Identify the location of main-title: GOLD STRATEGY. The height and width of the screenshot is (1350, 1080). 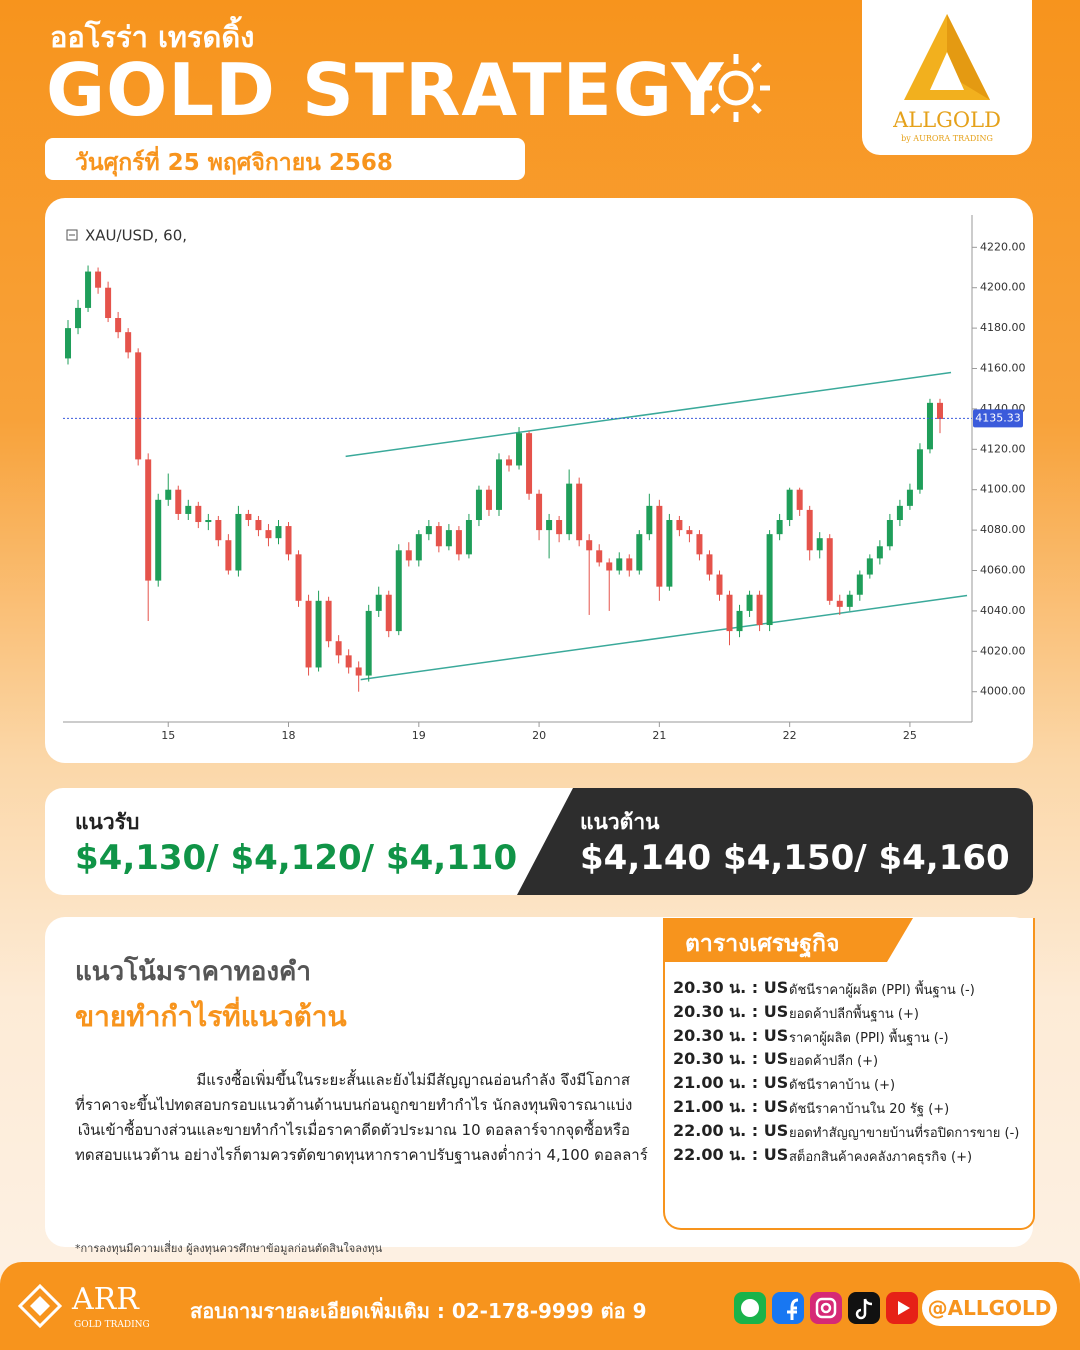
(385, 90).